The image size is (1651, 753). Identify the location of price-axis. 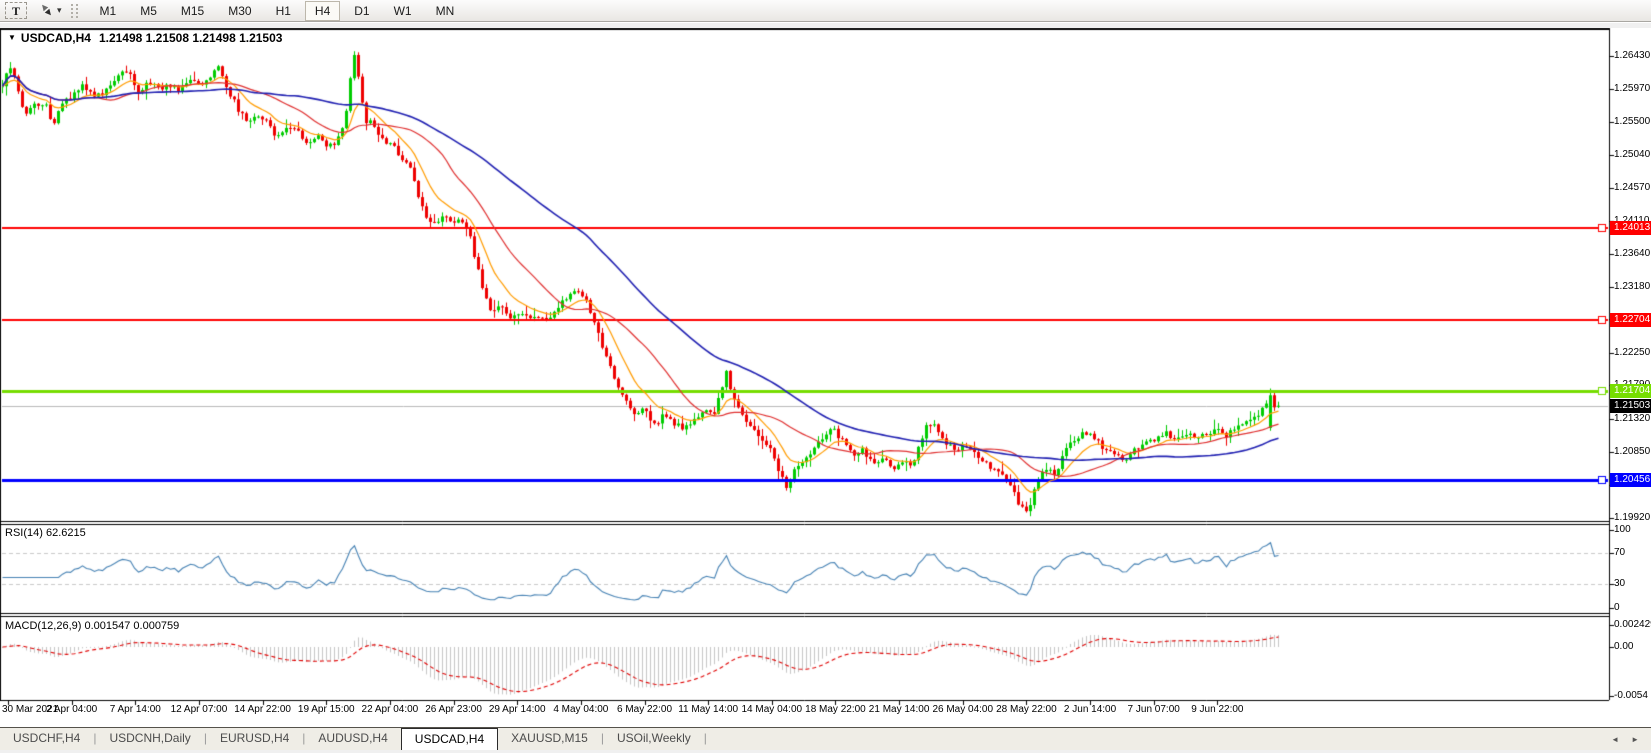
(1630, 364).